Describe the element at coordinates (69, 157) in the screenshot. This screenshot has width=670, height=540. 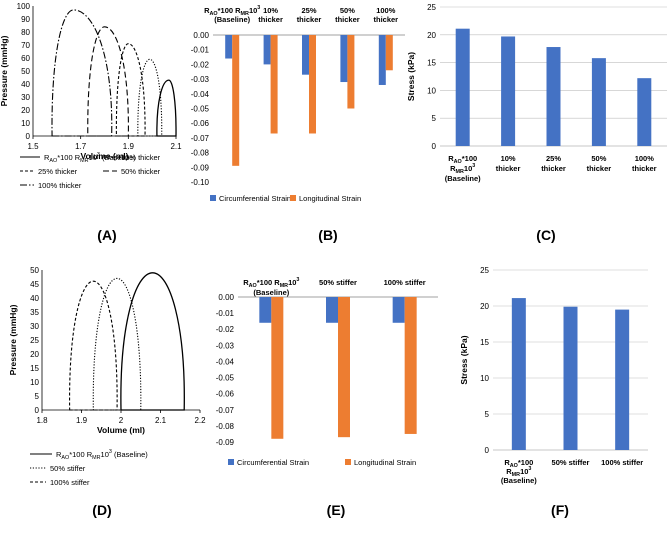
I see `legend-label-part: *100 R` at that location.